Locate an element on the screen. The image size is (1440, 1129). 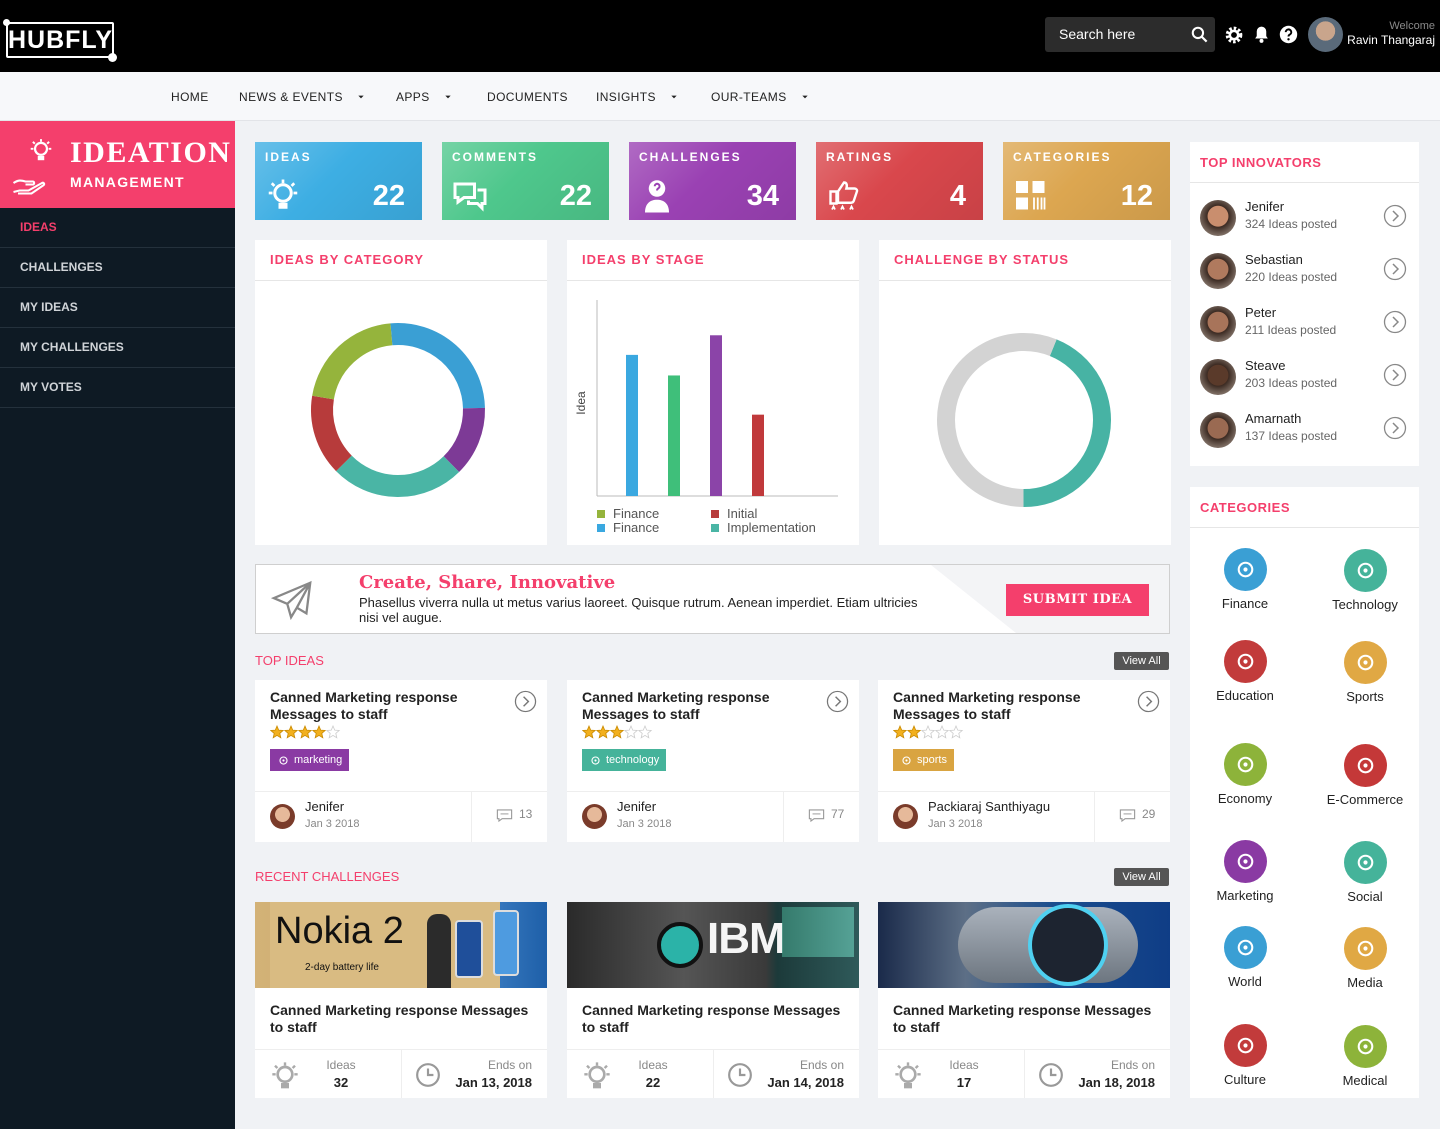
sidebar-header is located at coordinates (117, 164).